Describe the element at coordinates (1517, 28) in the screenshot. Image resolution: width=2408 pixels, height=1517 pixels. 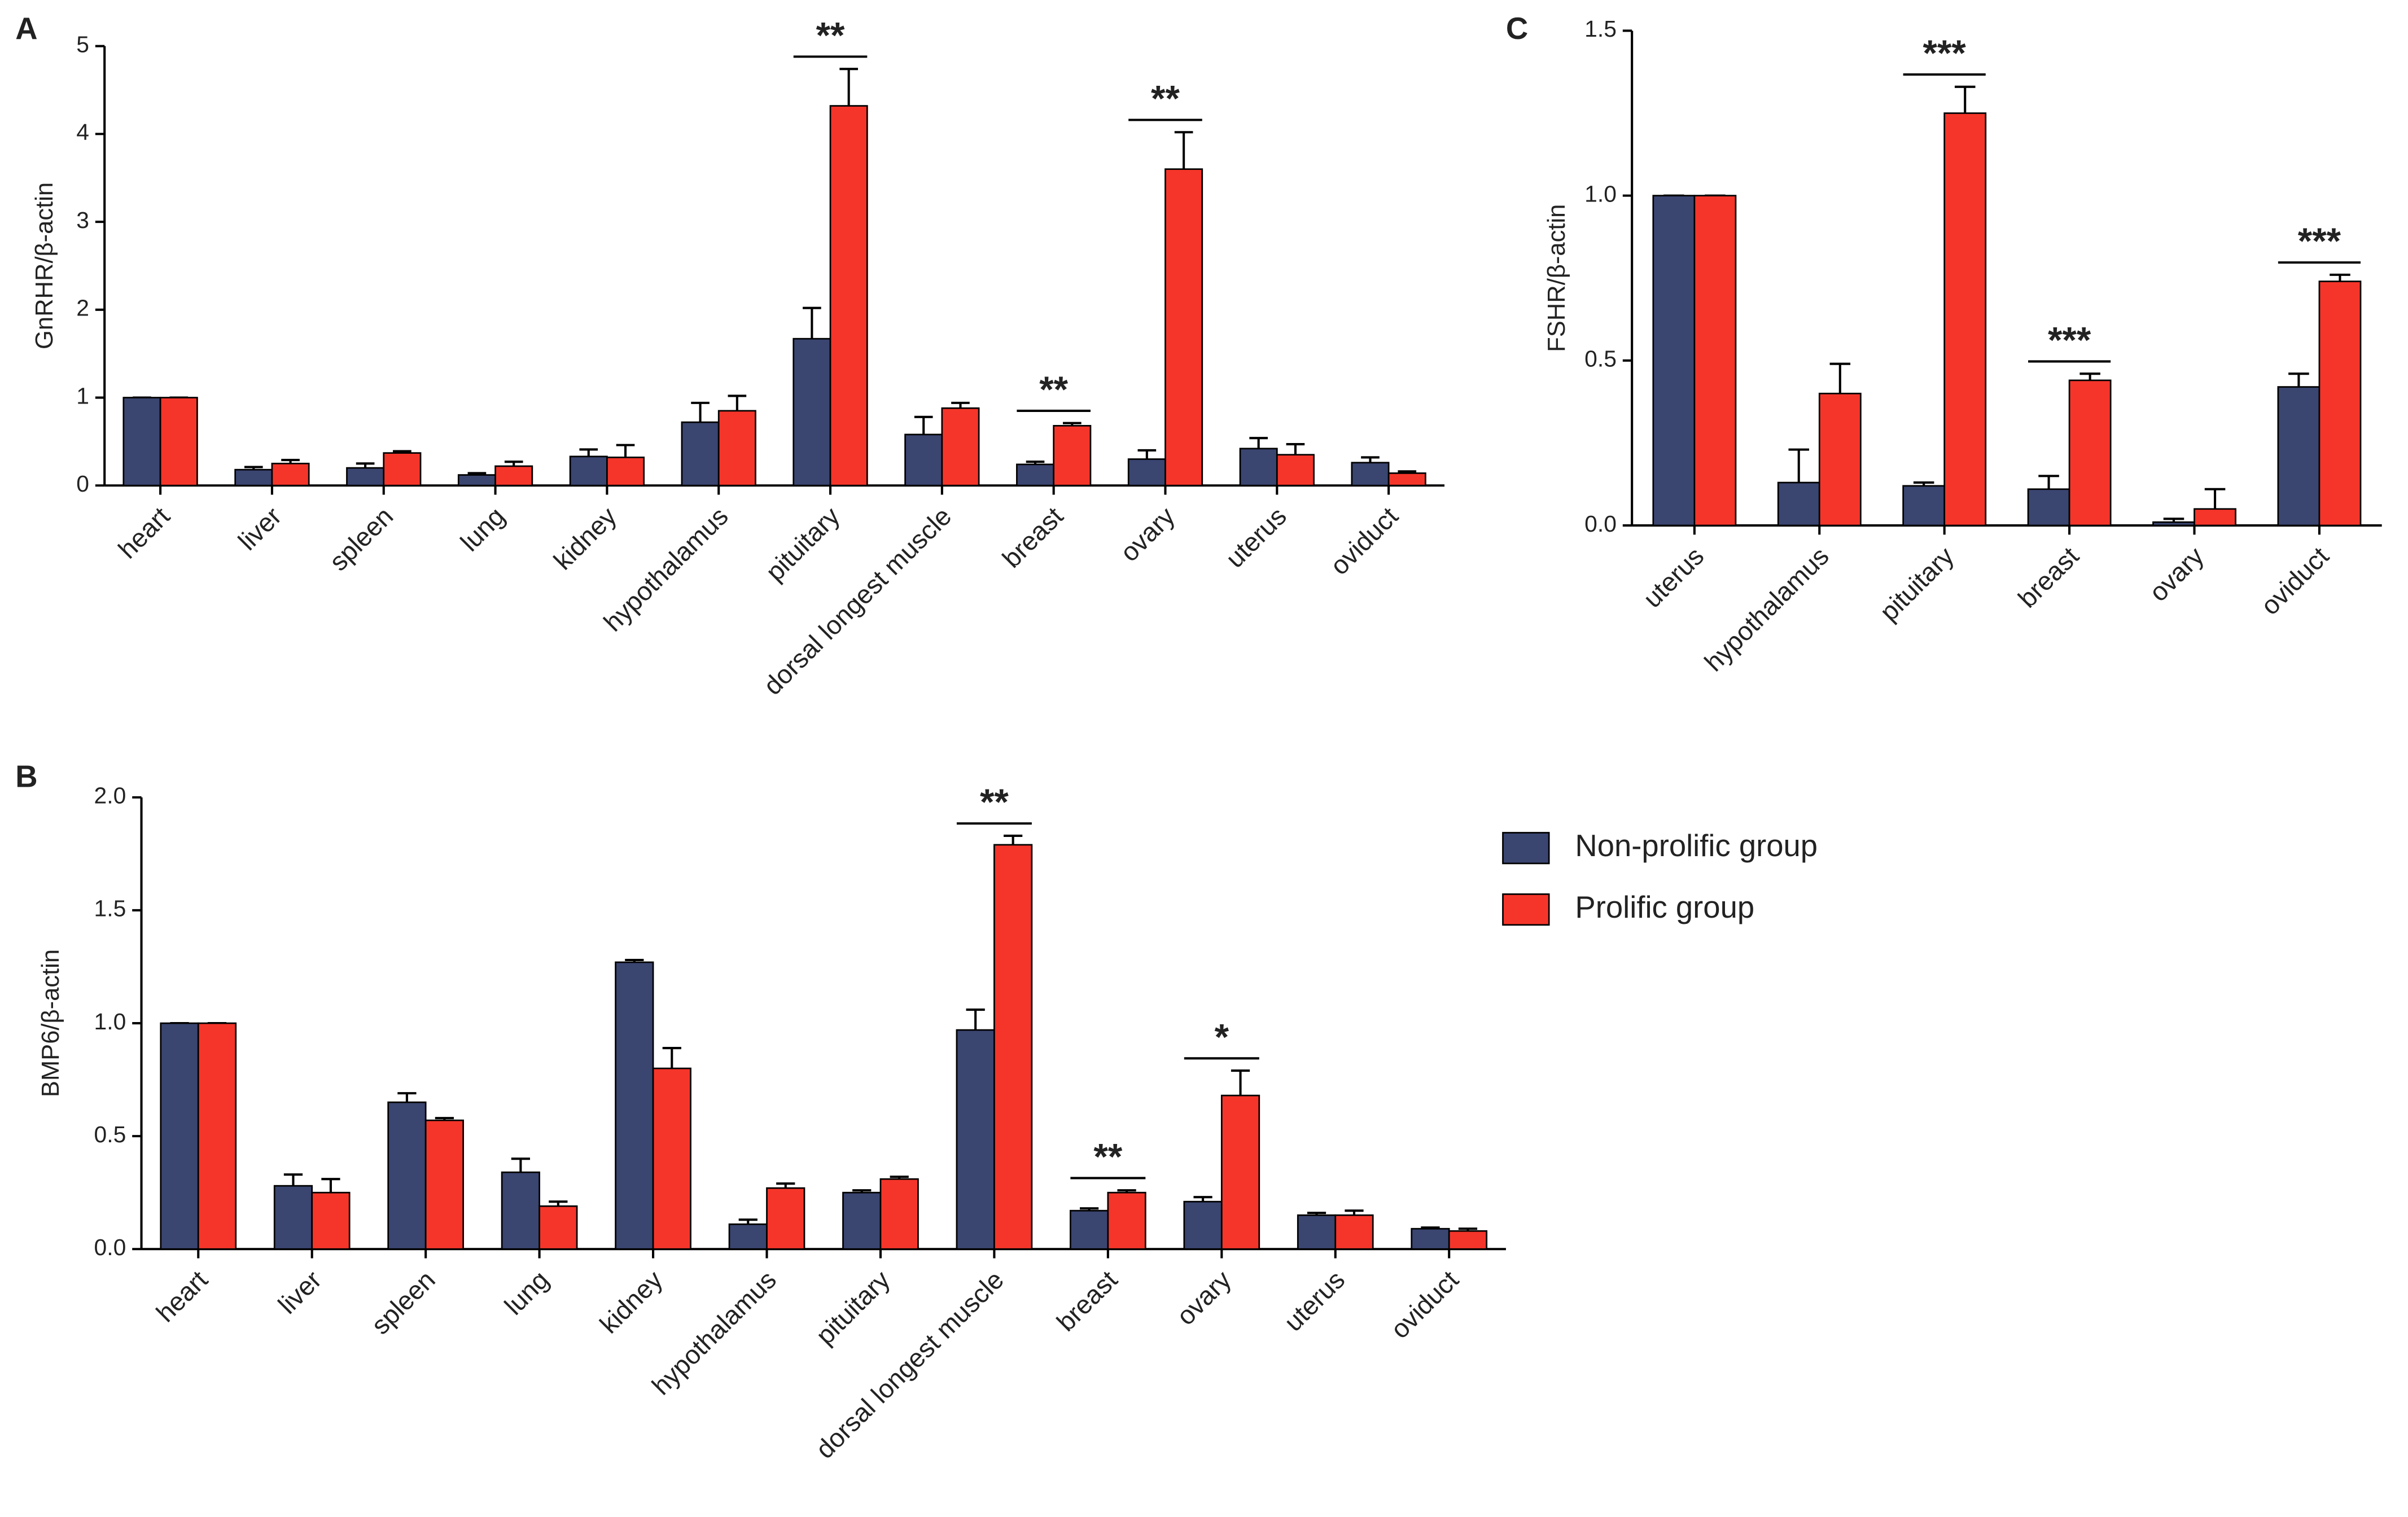
I see `panel-label: C` at that location.